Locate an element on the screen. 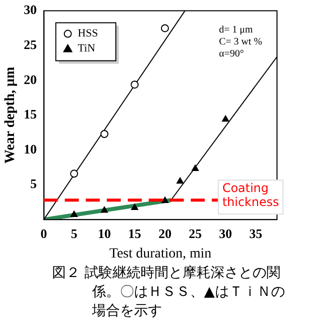 This screenshot has width=325, height=326. y-tick-label: 25 is located at coordinates (31, 44).